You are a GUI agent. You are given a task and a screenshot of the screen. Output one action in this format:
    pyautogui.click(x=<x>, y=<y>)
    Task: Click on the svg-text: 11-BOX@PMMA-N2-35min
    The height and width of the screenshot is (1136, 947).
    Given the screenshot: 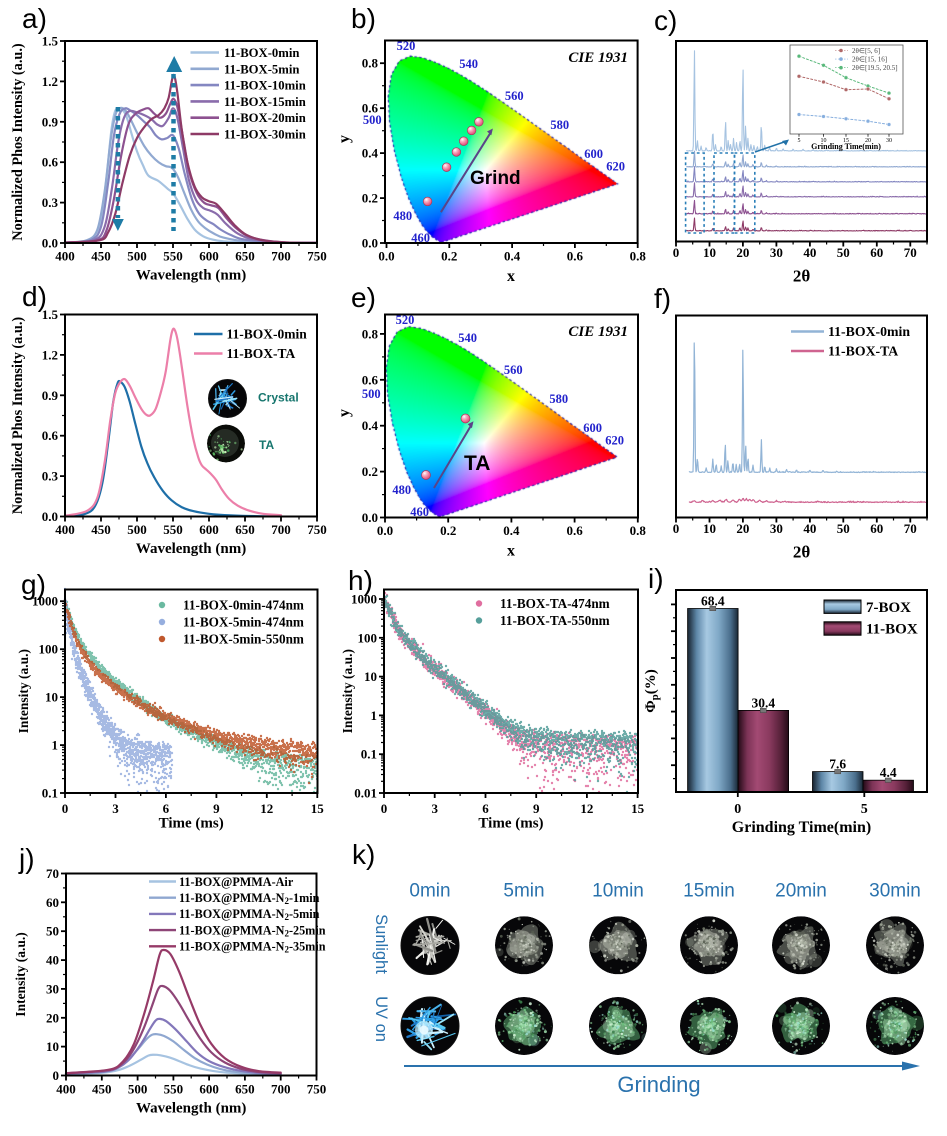 What is the action you would take?
    pyautogui.click(x=252, y=947)
    